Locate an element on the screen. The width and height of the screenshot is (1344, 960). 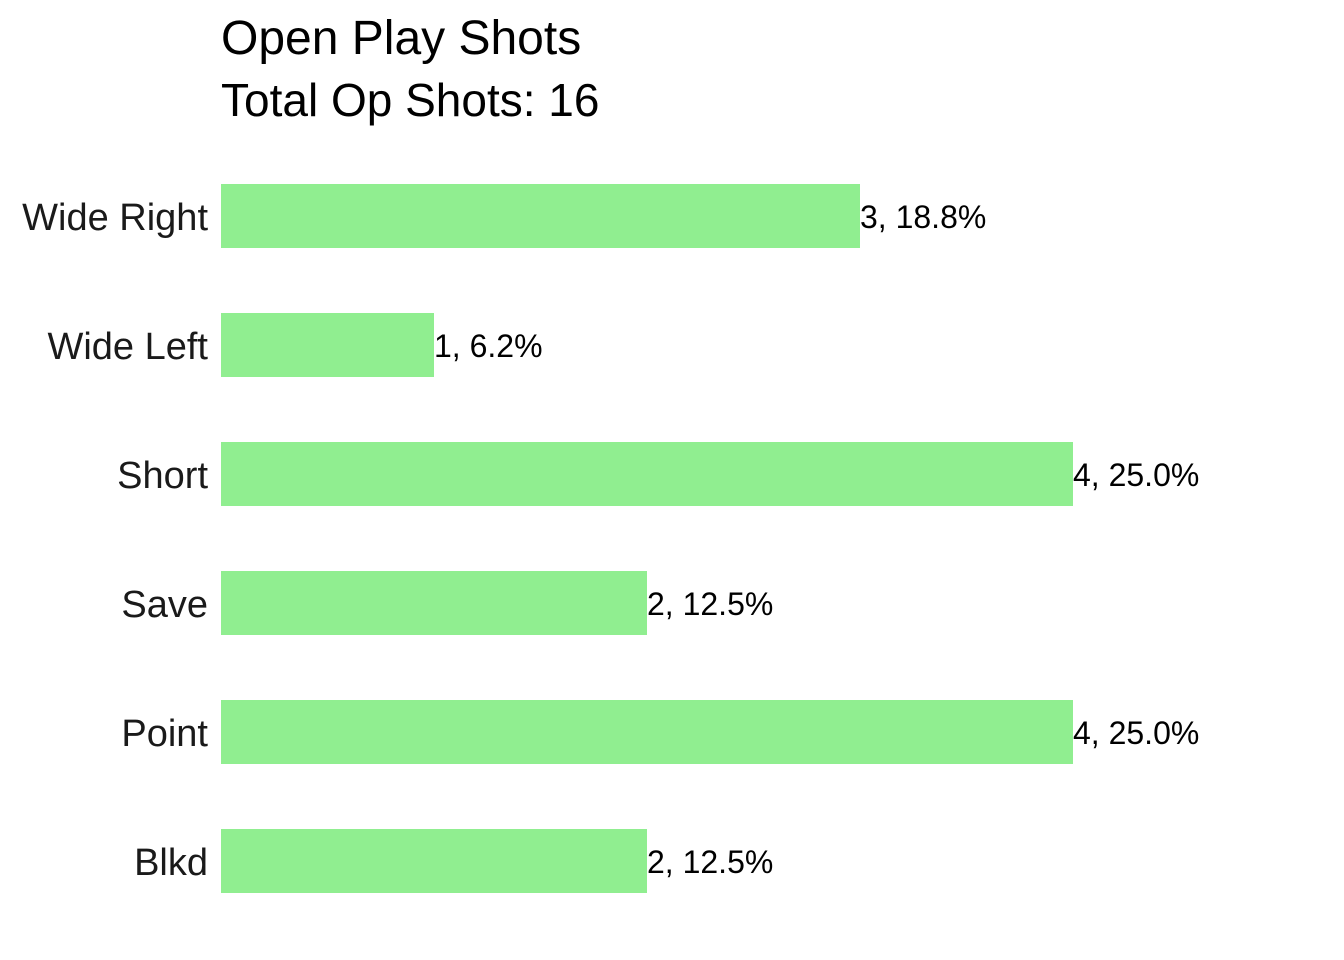
bar-wide-right is located at coordinates (540, 216).